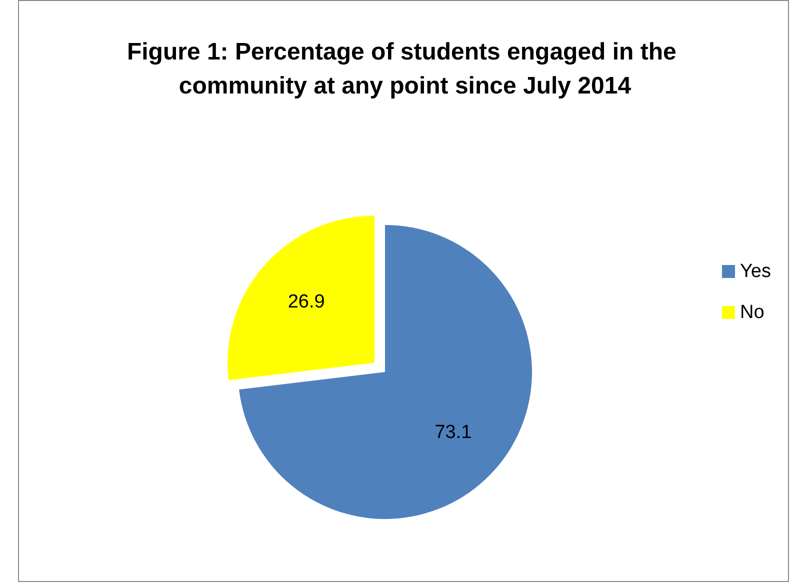 The height and width of the screenshot is (584, 791). What do you see at coordinates (306, 302) in the screenshot?
I see `data-label: 26.9` at bounding box center [306, 302].